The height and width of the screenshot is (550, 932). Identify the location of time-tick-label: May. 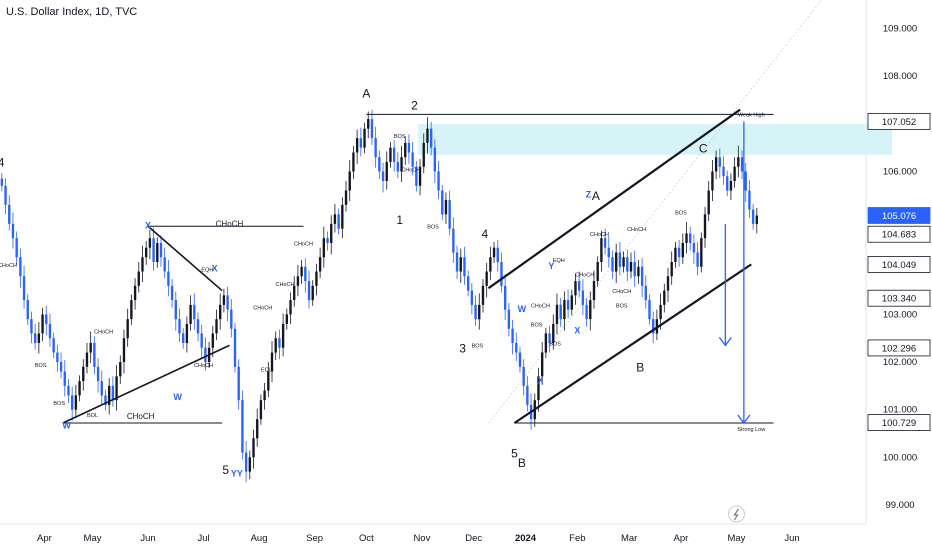
(93, 538).